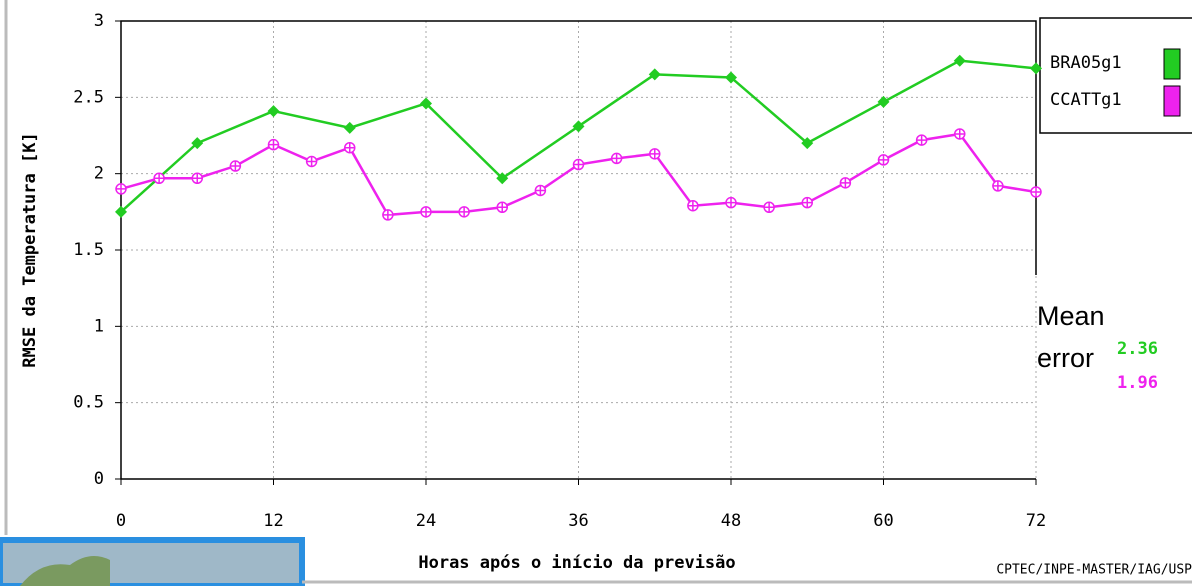 This screenshot has width=1192, height=586. I want to click on y-tick-label: 0, so click(99, 479).